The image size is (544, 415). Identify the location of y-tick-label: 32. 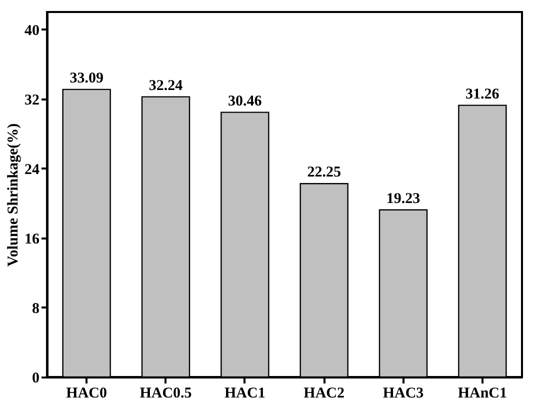
(32, 100).